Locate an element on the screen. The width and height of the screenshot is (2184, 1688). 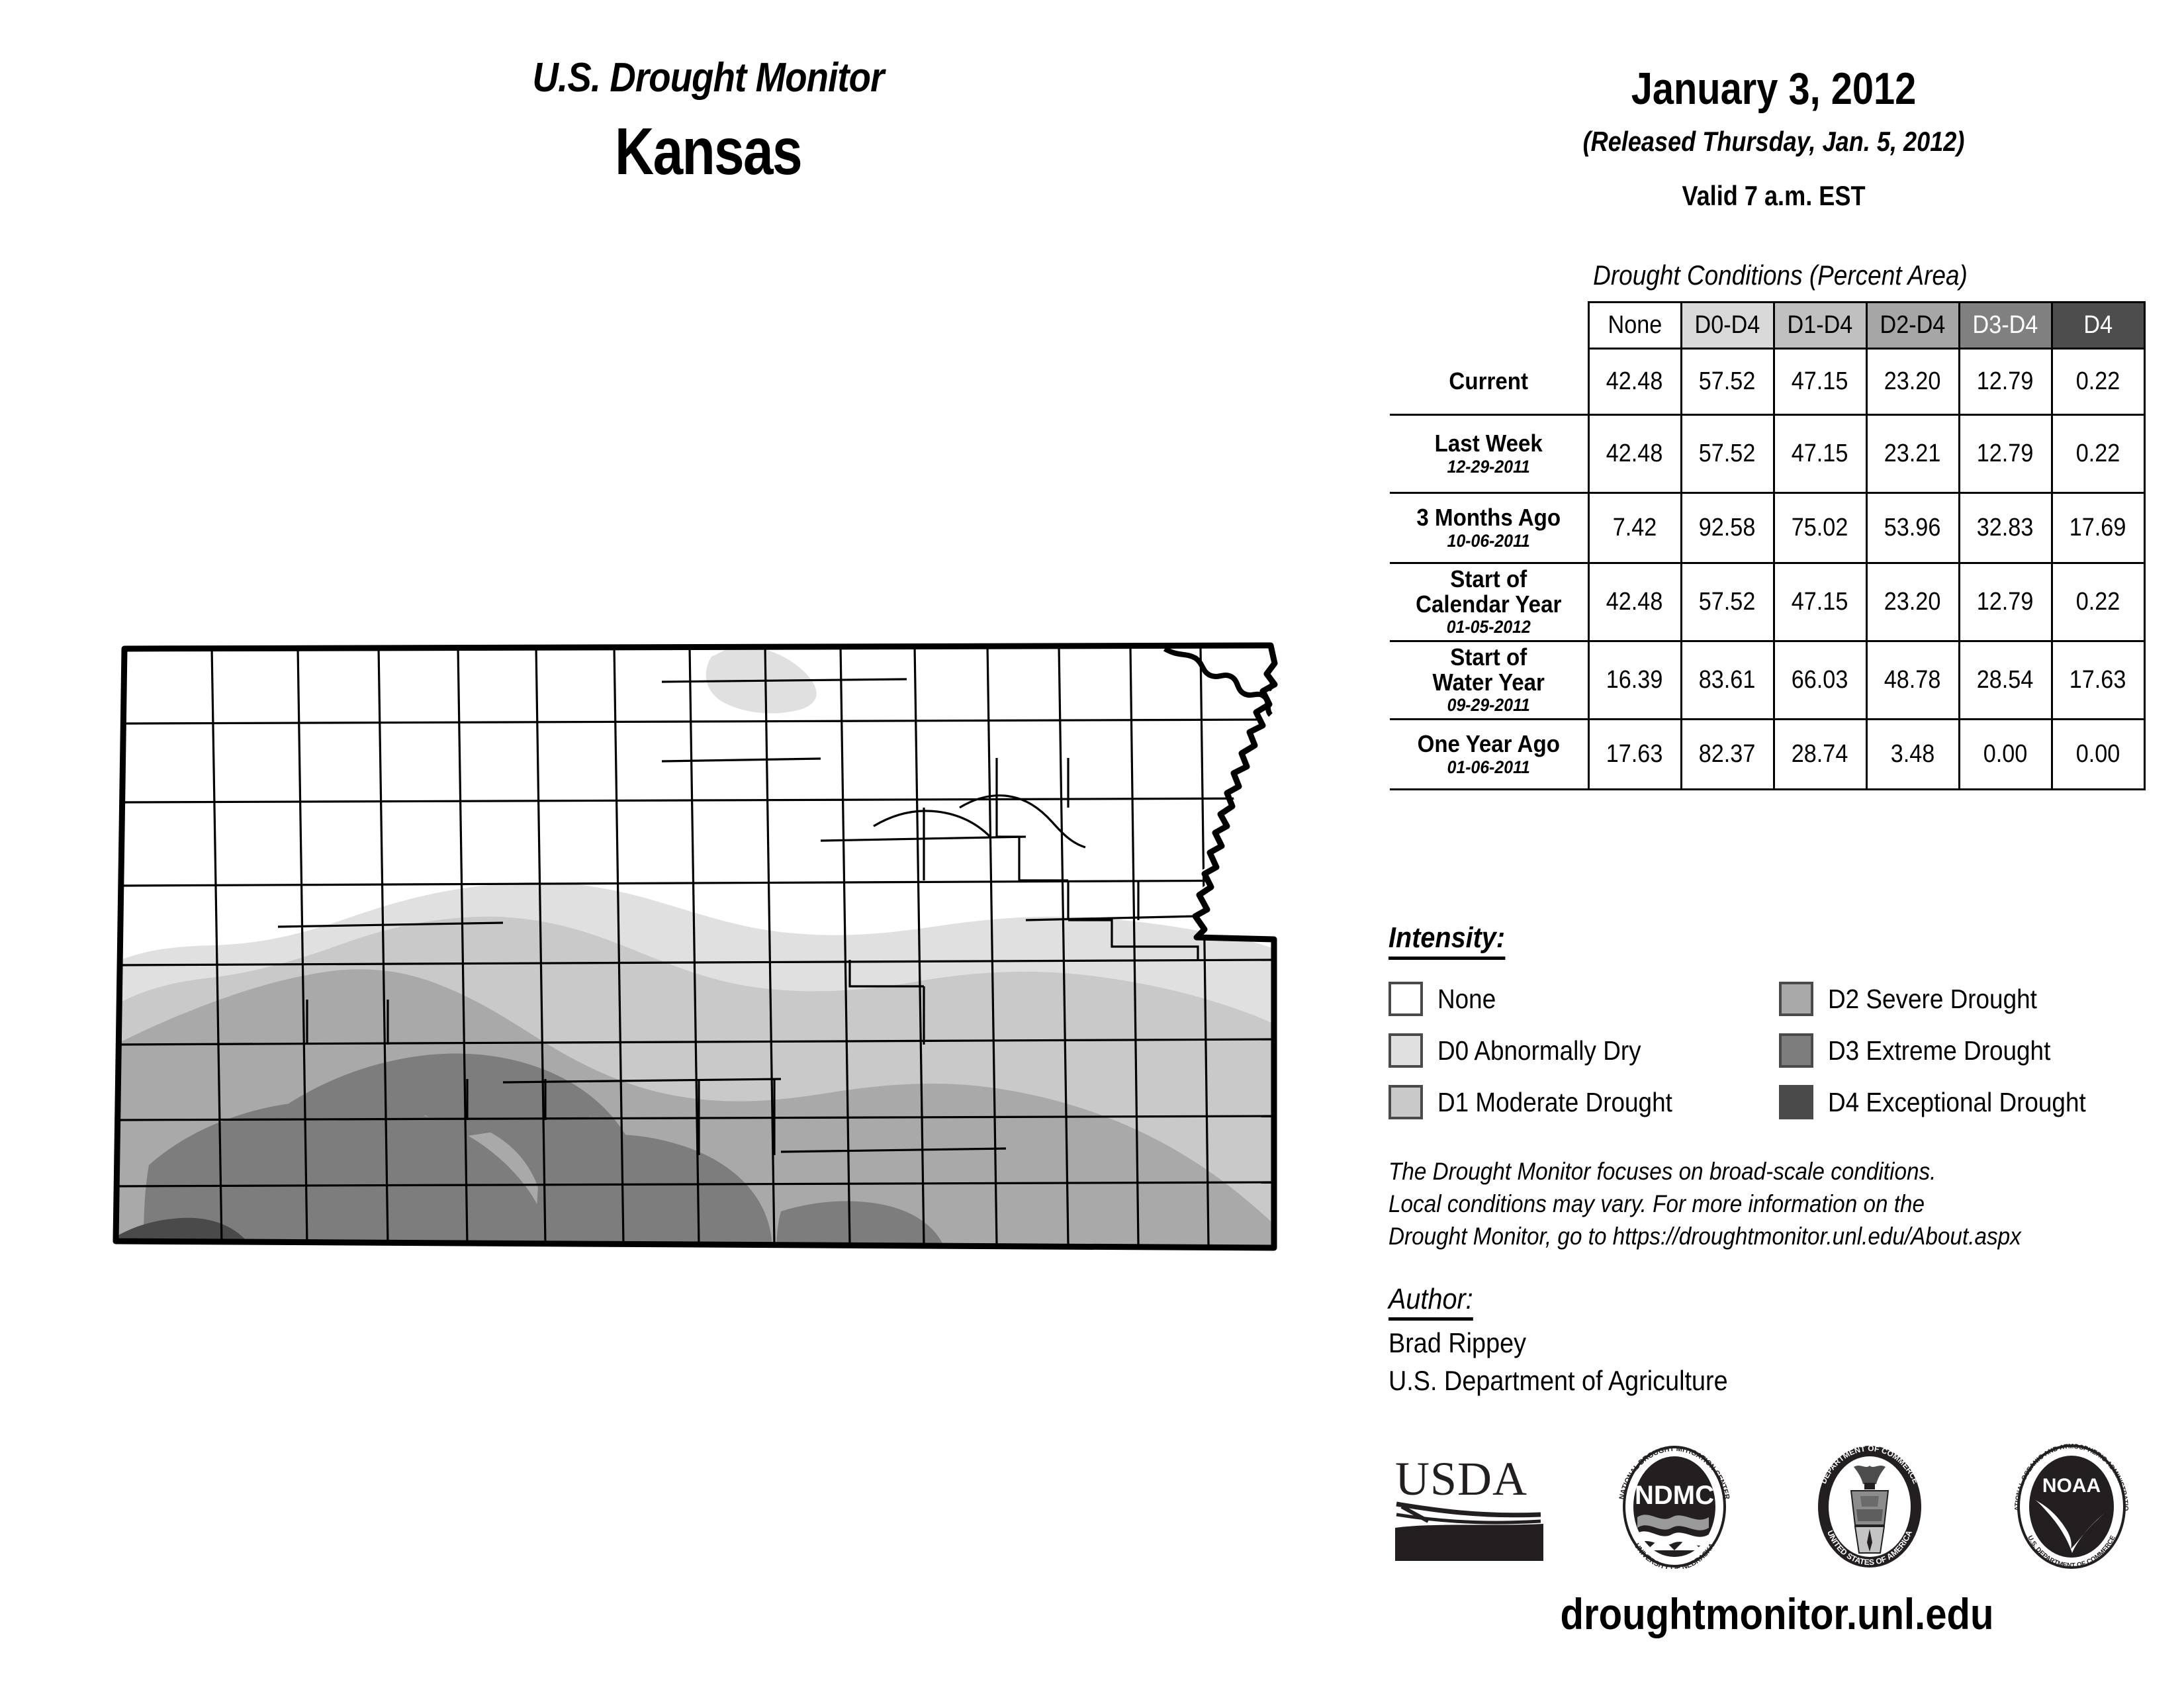
cell-3mo-d2d4: 53.96 is located at coordinates (1912, 528).